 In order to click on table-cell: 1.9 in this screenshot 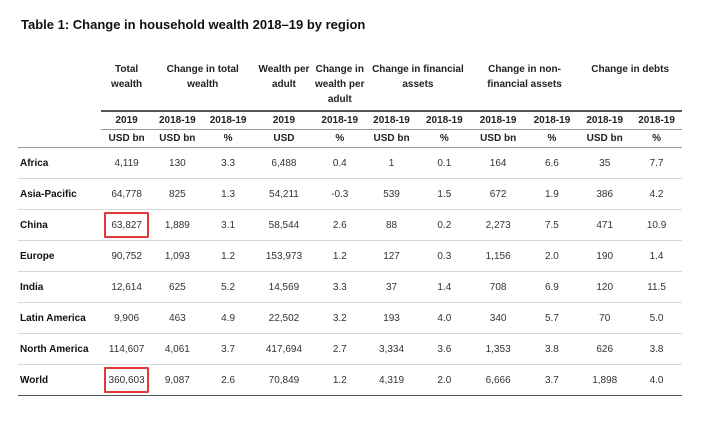, I will do `click(552, 194)`.